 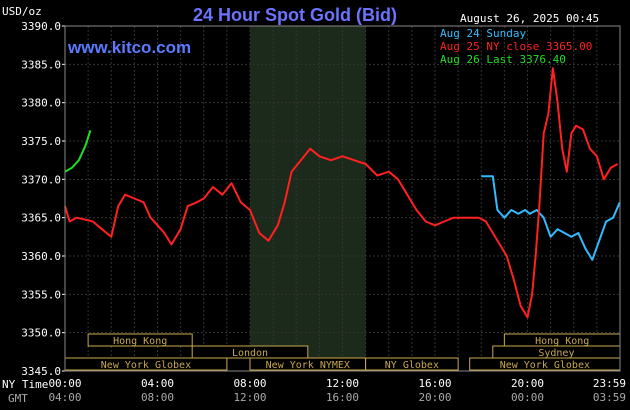 What do you see at coordinates (434, 397) in the screenshot?
I see `x-tick-label-gmt: 20:00` at bounding box center [434, 397].